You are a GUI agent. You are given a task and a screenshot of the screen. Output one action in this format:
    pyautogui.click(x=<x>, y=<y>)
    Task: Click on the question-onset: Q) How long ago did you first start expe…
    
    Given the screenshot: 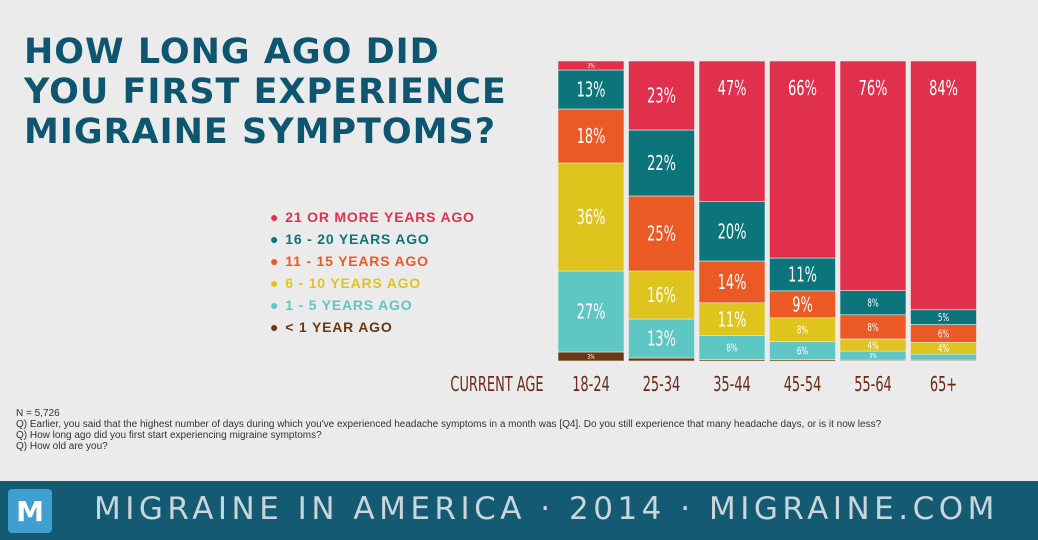 What is the action you would take?
    pyautogui.click(x=169, y=435)
    